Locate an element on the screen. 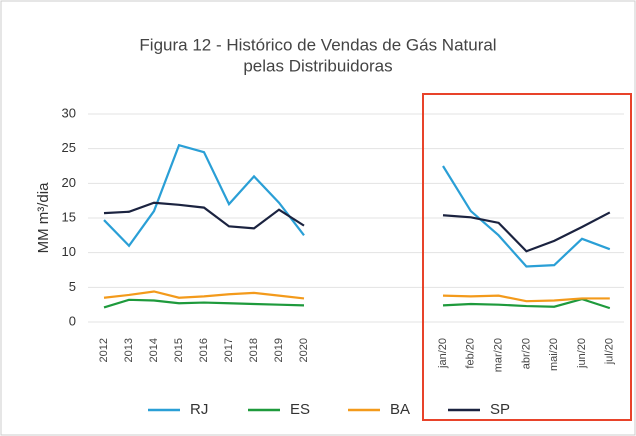  x-tick-label: 2013 is located at coordinates (129, 350).